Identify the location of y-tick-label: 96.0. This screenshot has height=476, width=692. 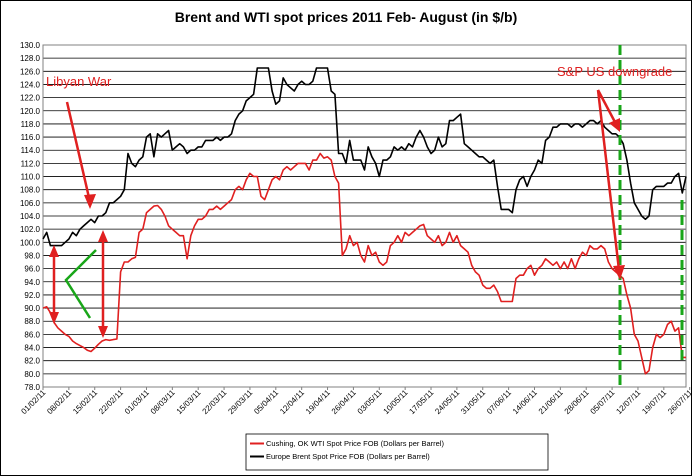
(32, 269).